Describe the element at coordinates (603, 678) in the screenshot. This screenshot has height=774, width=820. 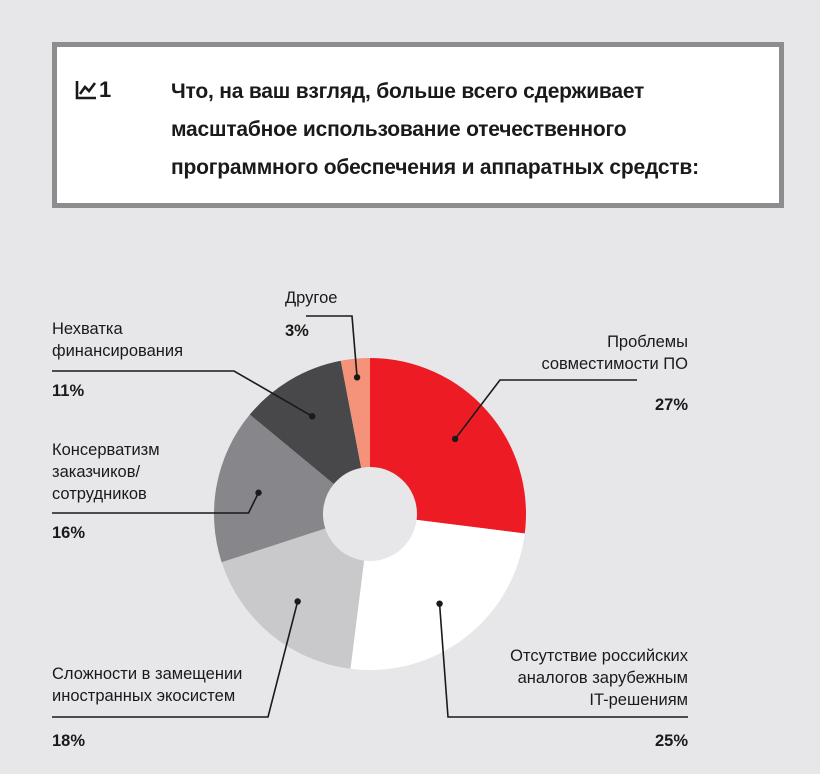
I see `slice-label-line: аналогов зарубежным` at that location.